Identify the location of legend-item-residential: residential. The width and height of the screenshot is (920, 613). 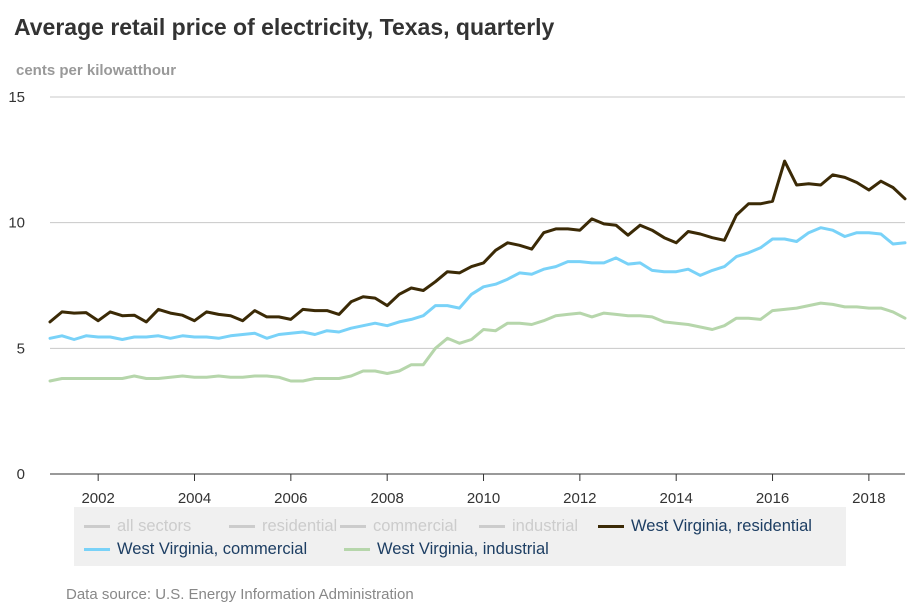
(283, 526).